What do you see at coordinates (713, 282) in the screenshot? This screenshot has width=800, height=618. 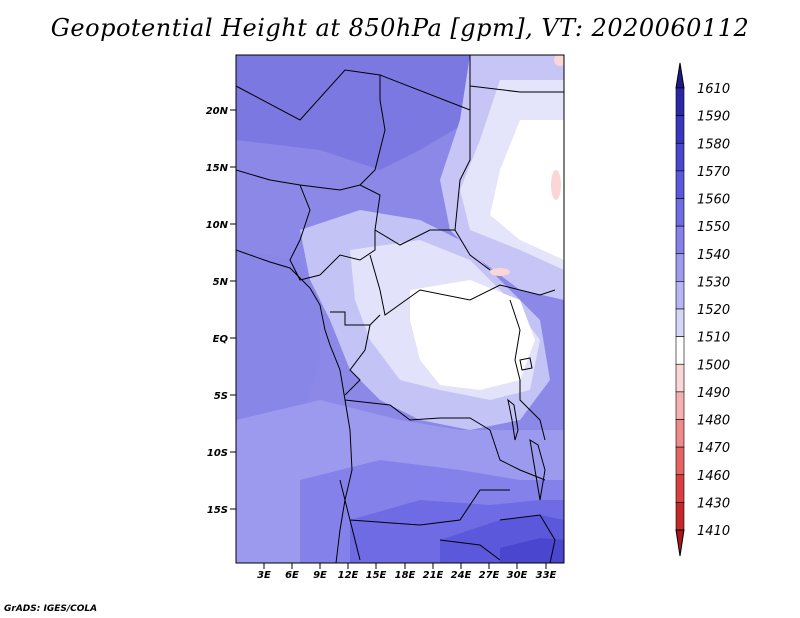 I see `colorbar-label: 1530` at bounding box center [713, 282].